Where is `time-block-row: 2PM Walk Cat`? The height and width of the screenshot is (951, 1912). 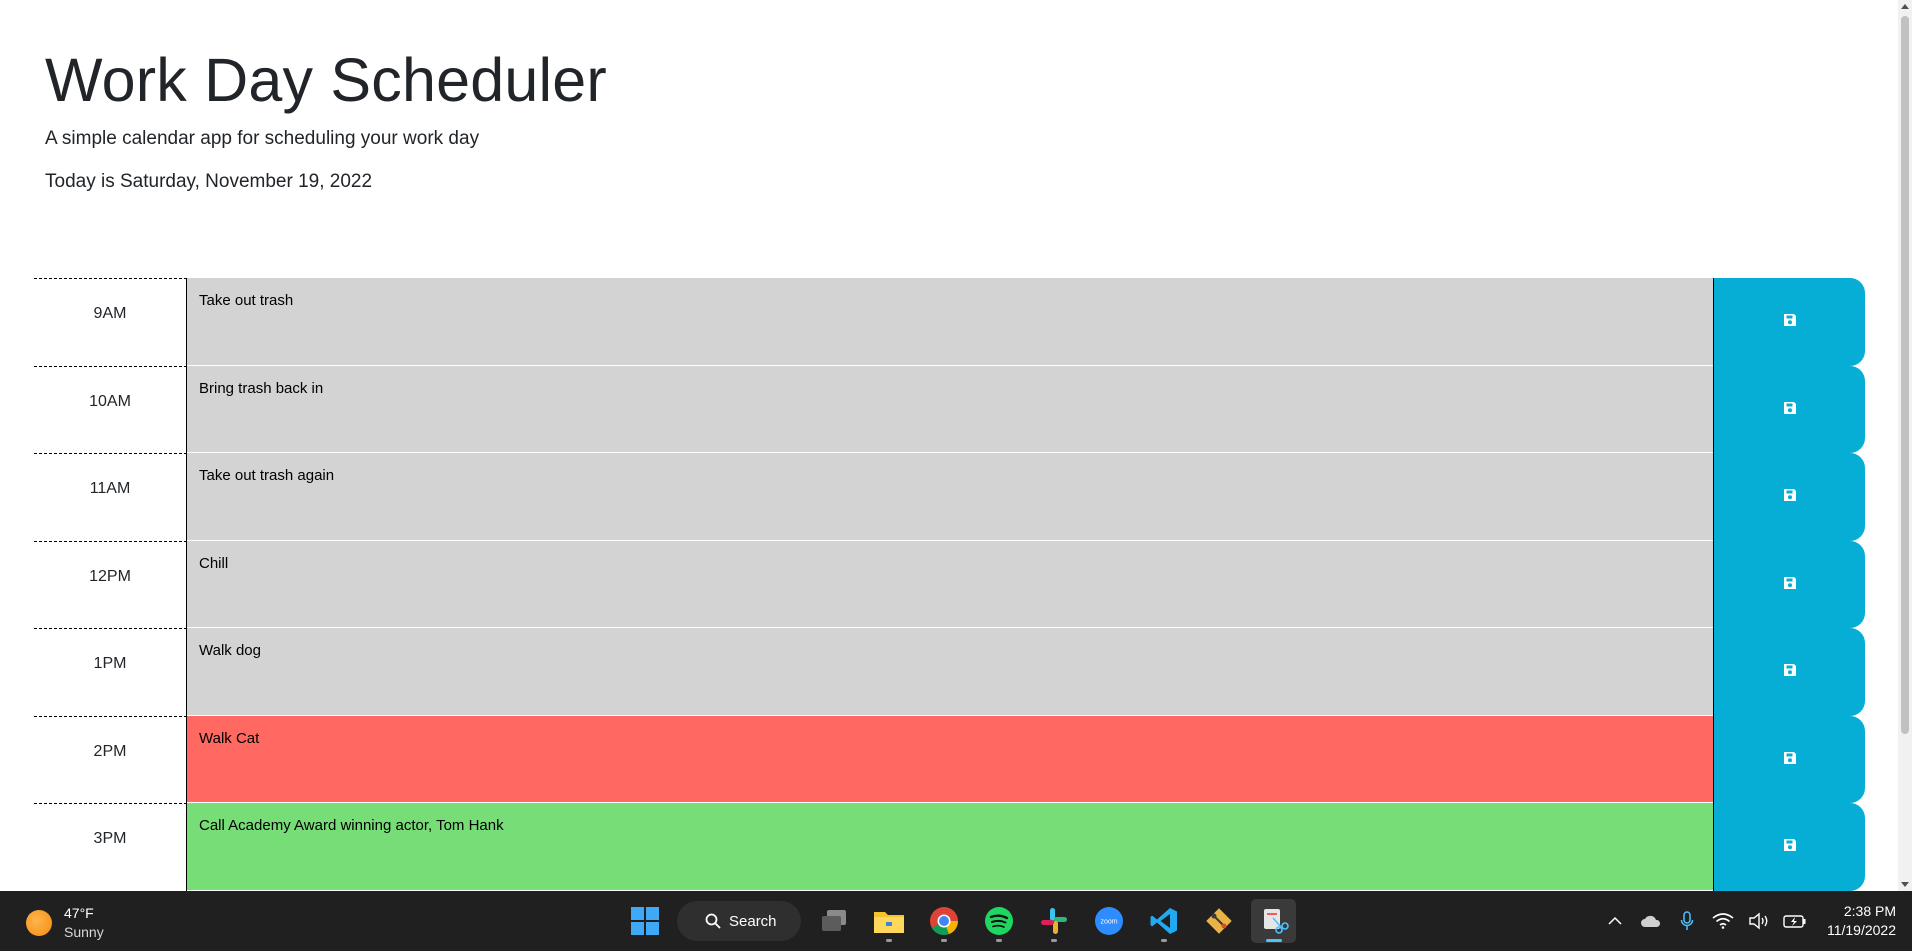
time-block-row: 2PM Walk Cat is located at coordinates (949, 759).